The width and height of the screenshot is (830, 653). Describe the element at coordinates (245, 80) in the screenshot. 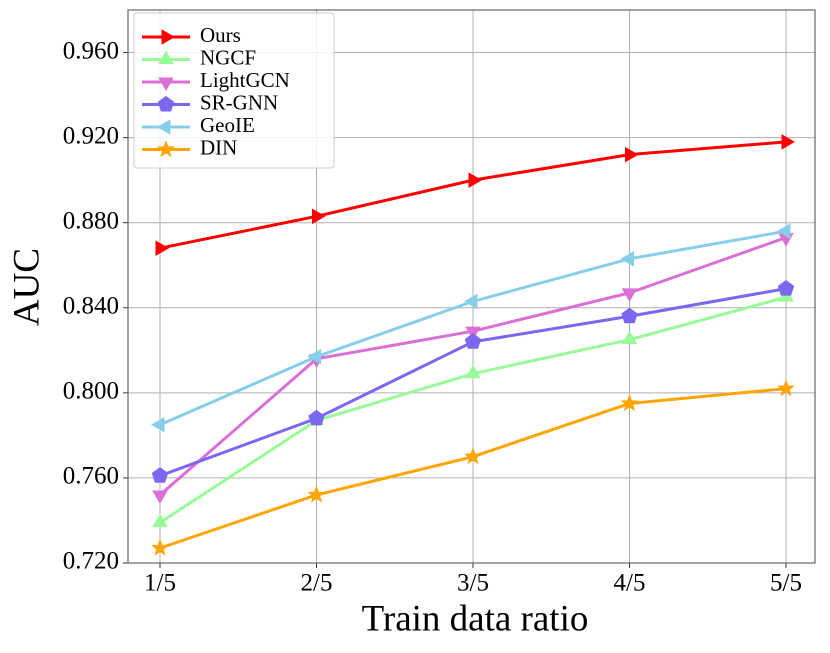

I see `legend-label: LightGCN` at that location.